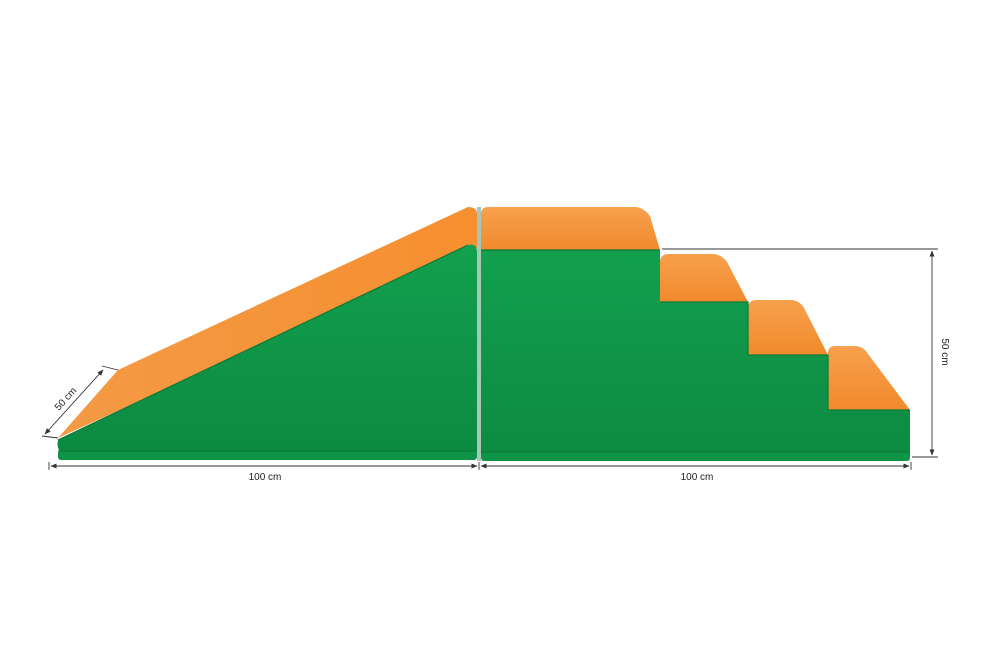 The height and width of the screenshot is (667, 1000). Describe the element at coordinates (695, 456) in the screenshot. I see `steps-base` at that location.